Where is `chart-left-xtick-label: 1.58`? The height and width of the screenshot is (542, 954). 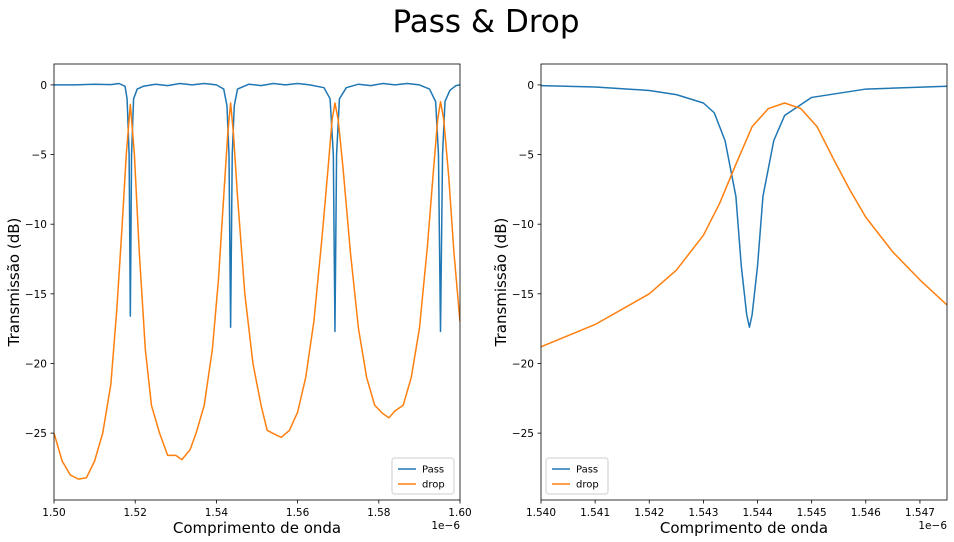 chart-left-xtick-label: 1.58 is located at coordinates (378, 513).